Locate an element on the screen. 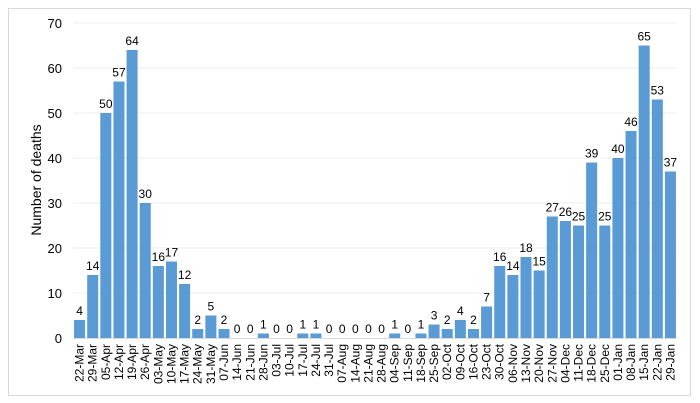  x-tick-label: 22-Mar is located at coordinates (80, 363).